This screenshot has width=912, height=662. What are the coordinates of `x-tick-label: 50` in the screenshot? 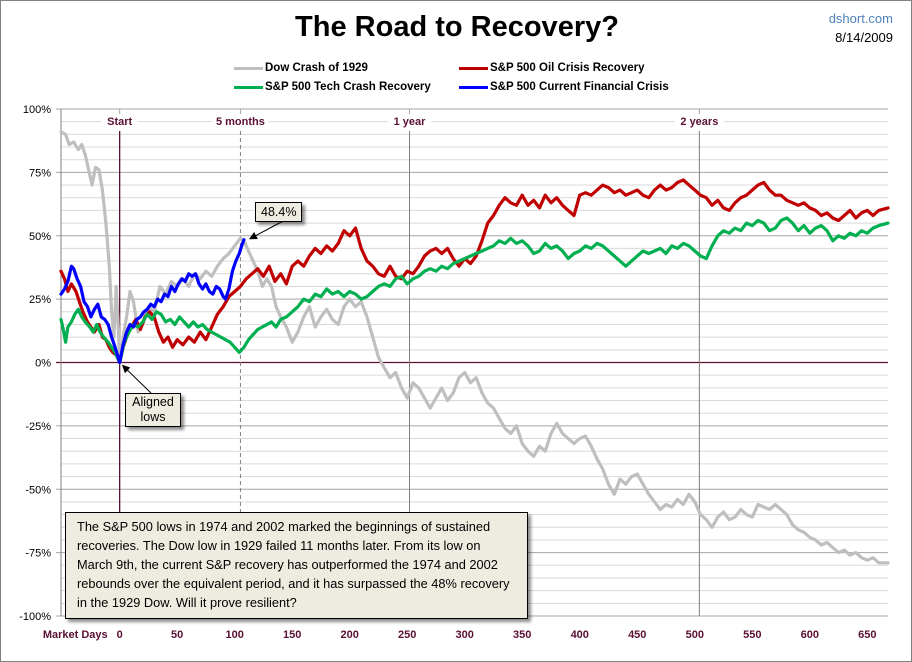 It's located at (177, 635).